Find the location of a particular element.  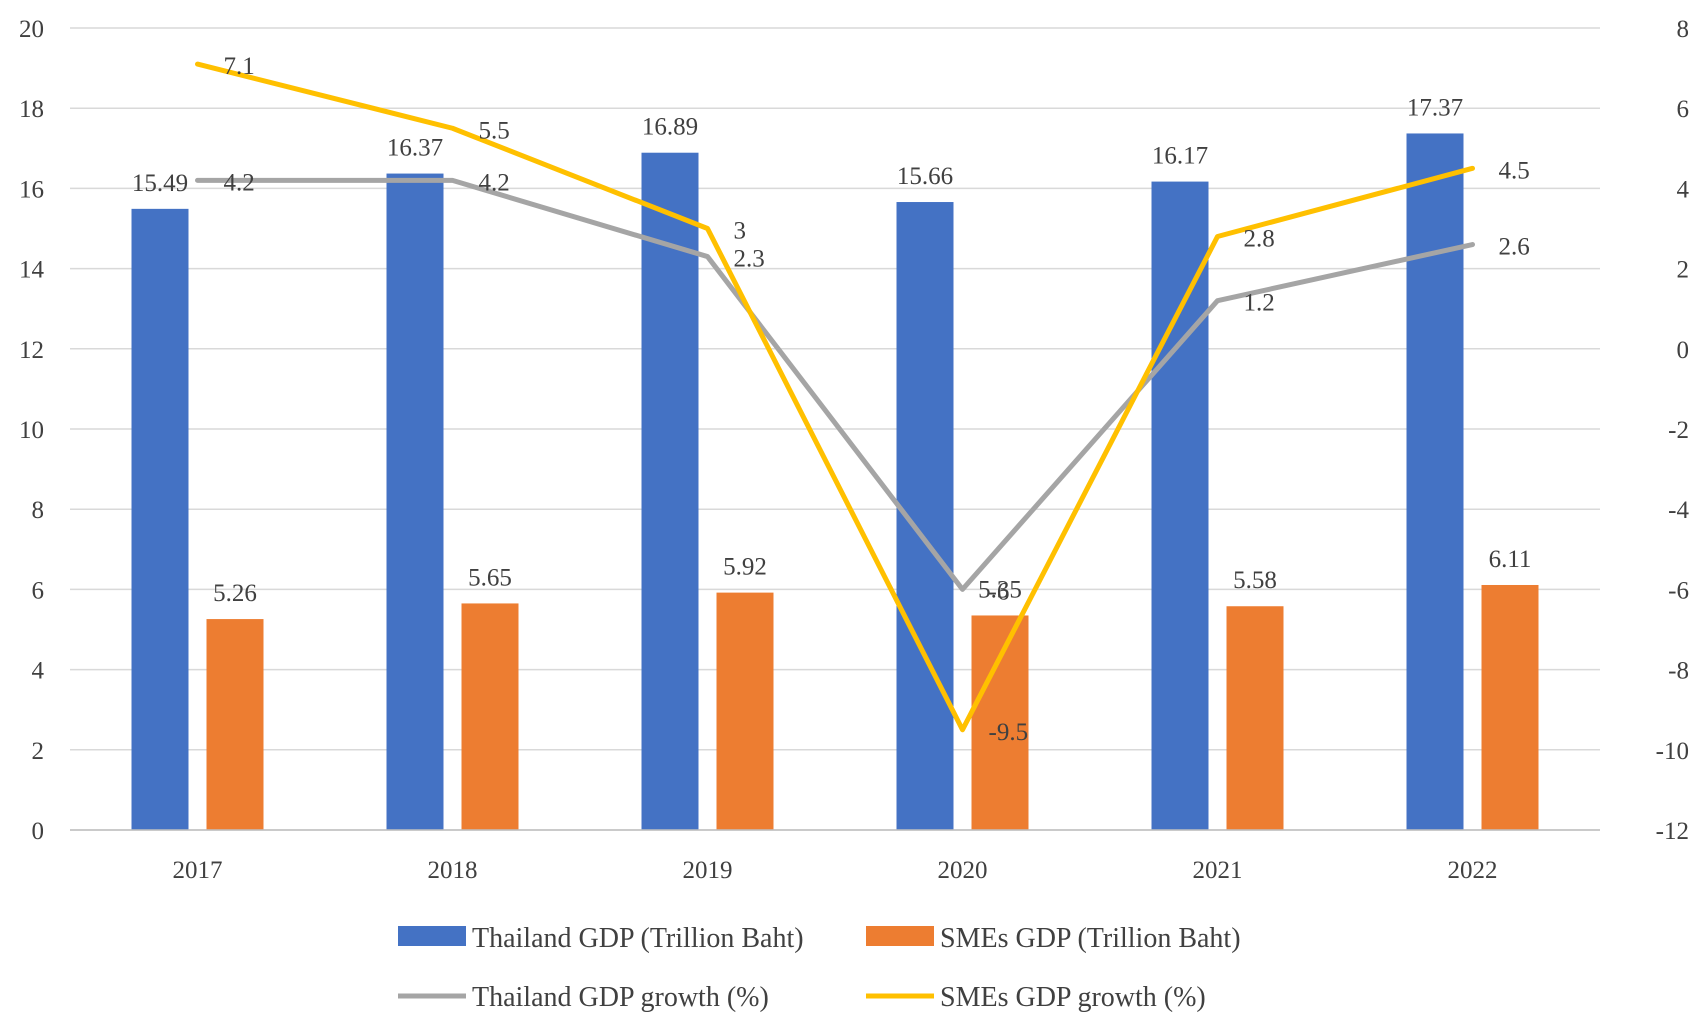

line-data-label: 7.1 is located at coordinates (239, 66).